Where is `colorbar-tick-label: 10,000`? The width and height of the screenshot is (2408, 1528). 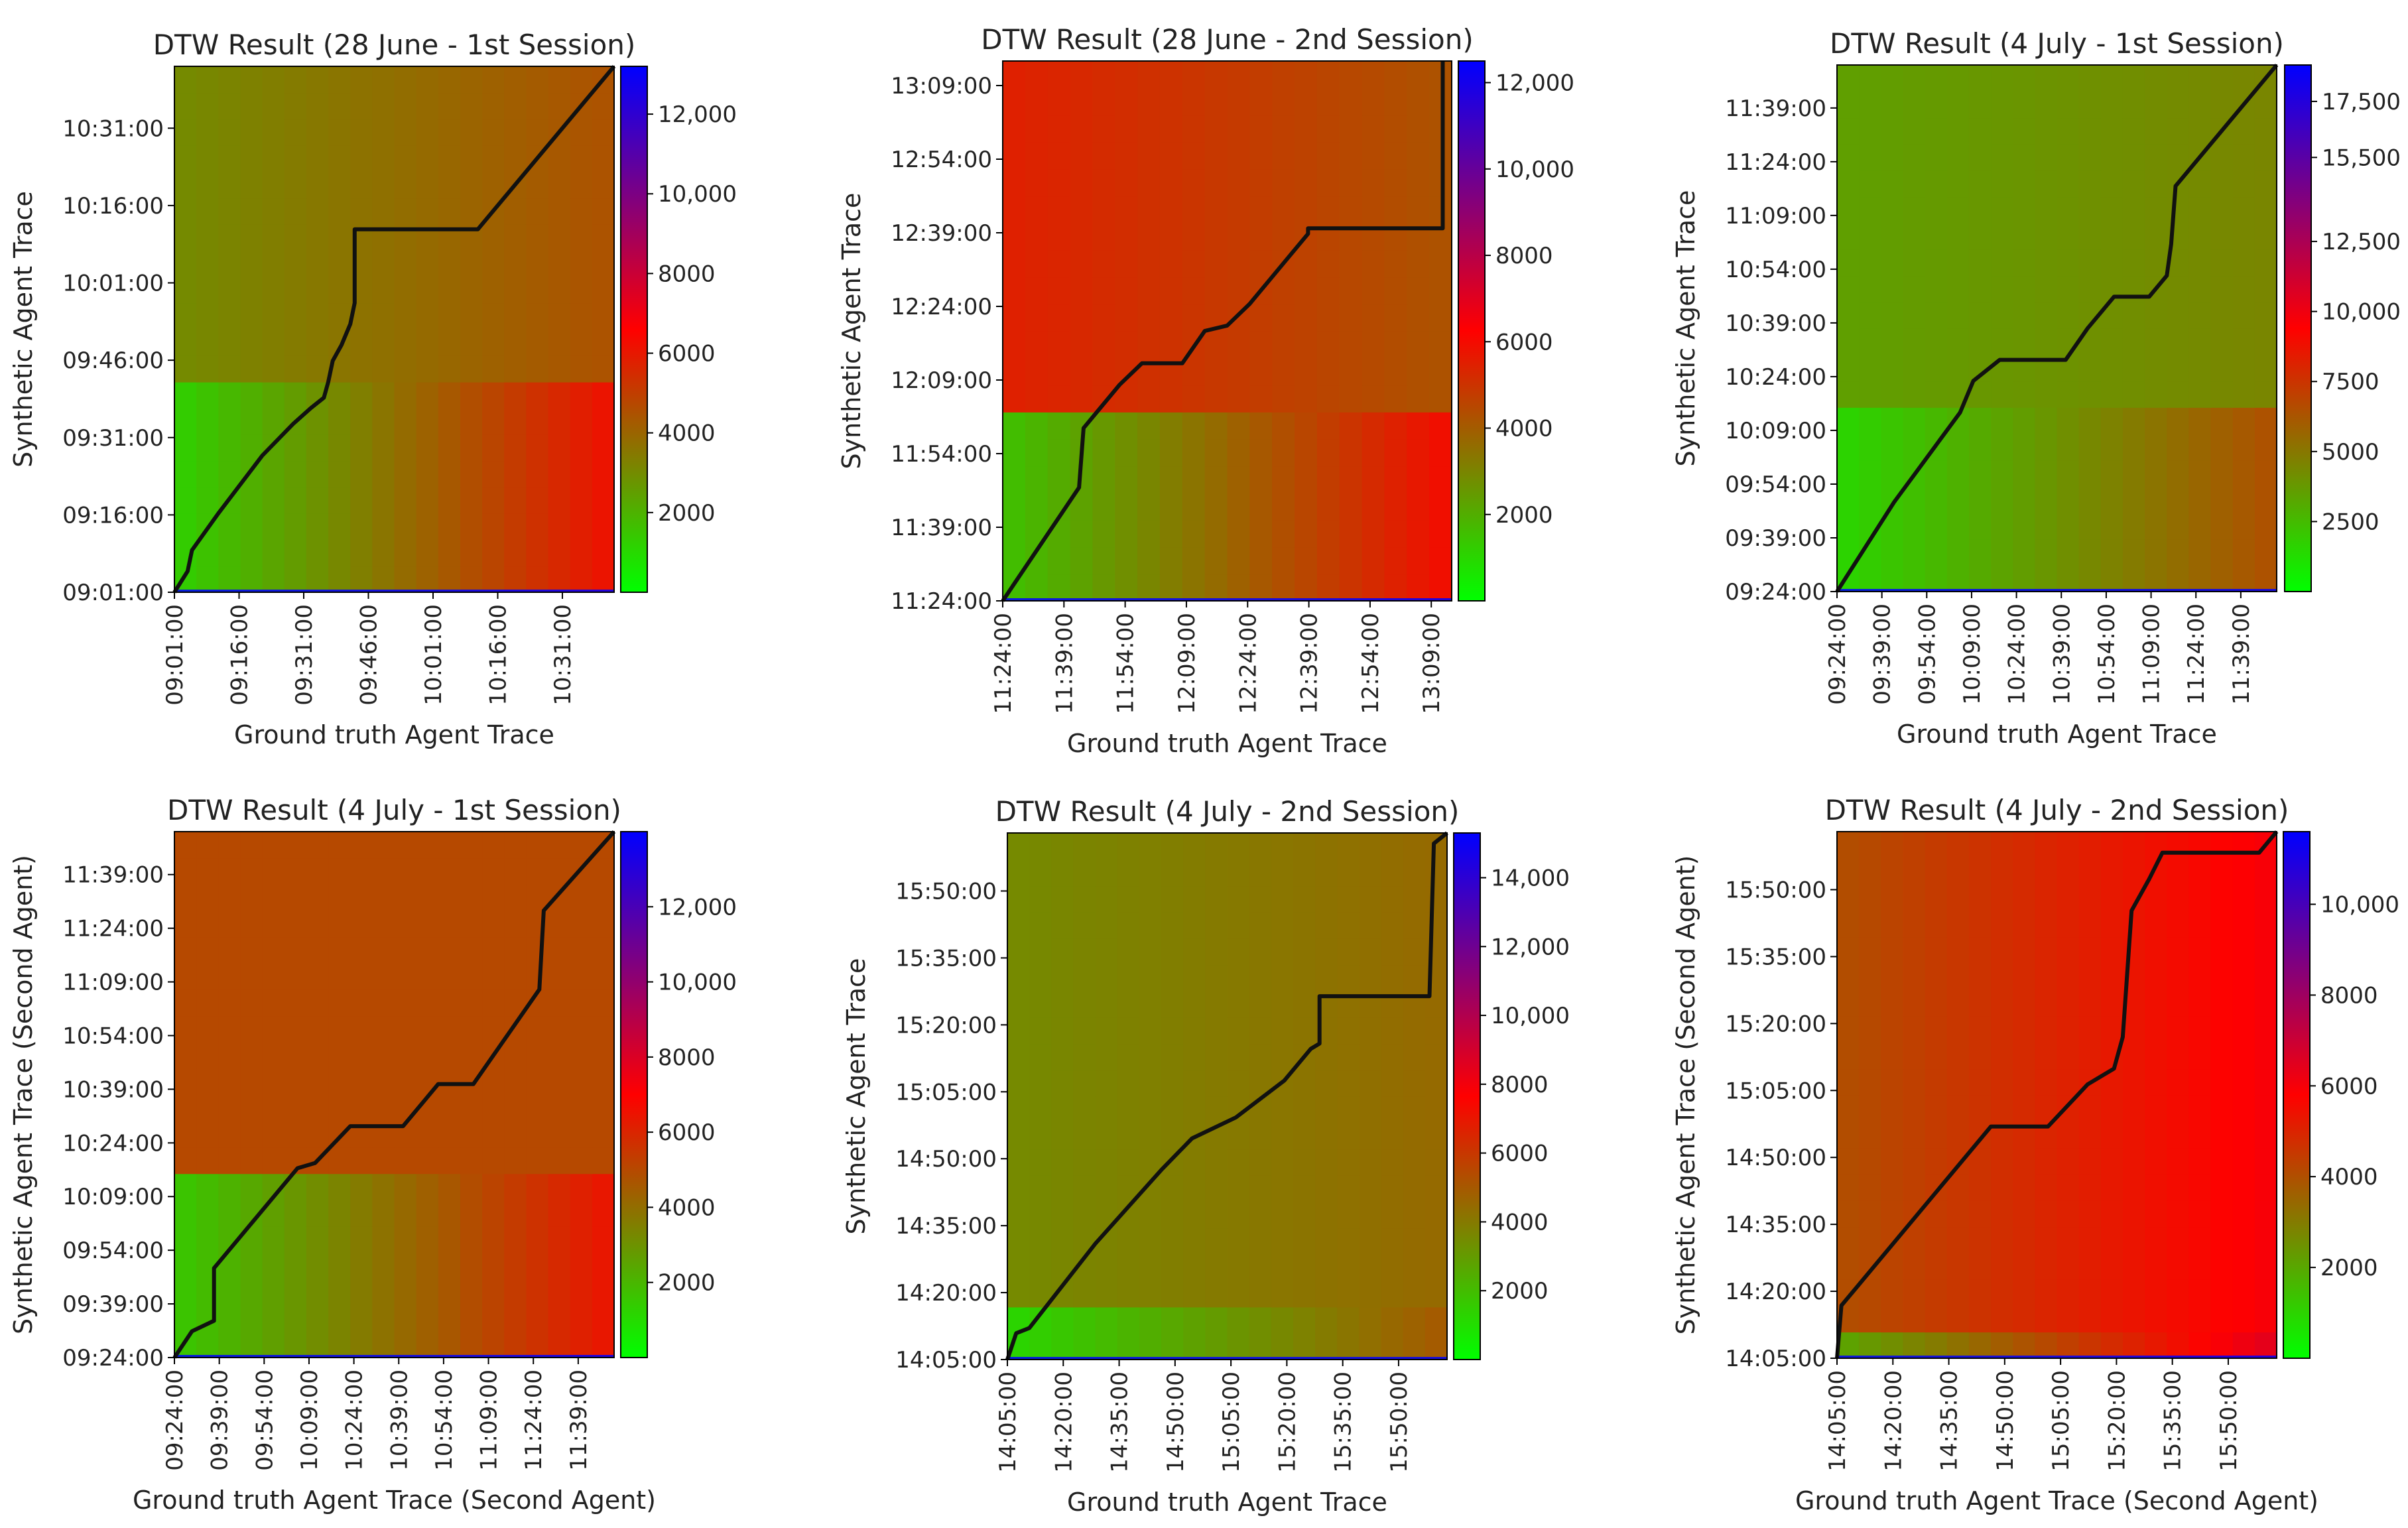 colorbar-tick-label: 10,000 is located at coordinates (697, 194).